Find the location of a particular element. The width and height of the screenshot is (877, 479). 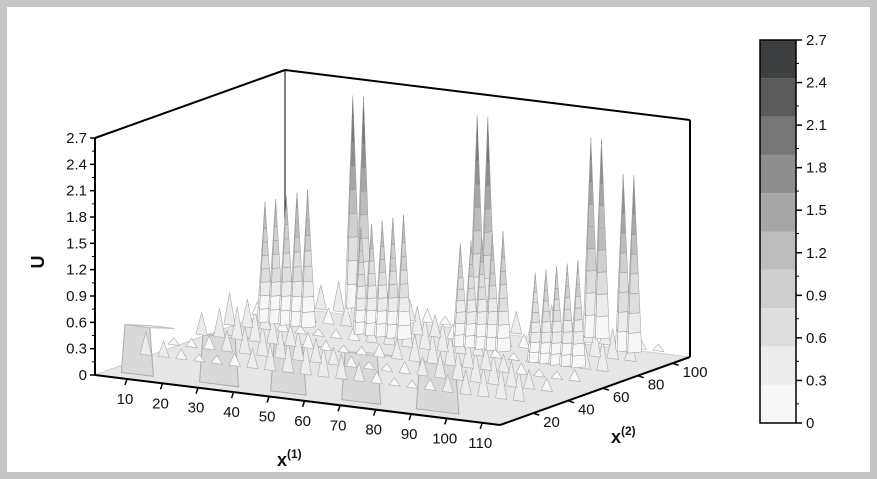

box-edge-top-back is located at coordinates (487, 95).